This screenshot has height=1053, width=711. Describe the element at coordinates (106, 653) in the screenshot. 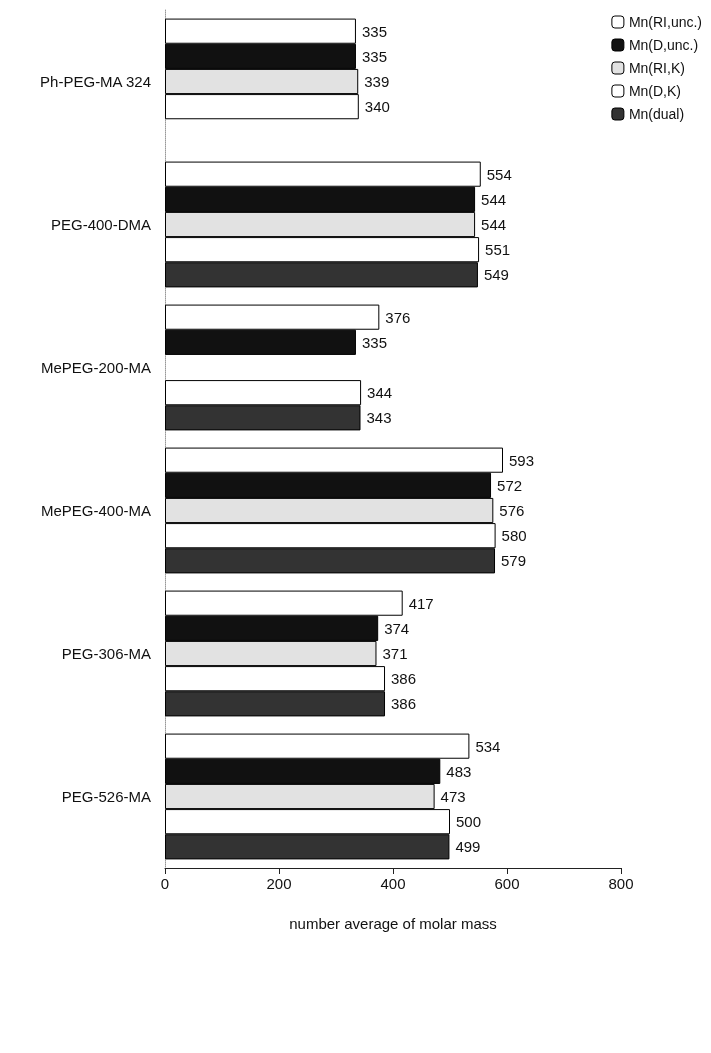

I see `y-tick-label: PEG-306-MA` at that location.